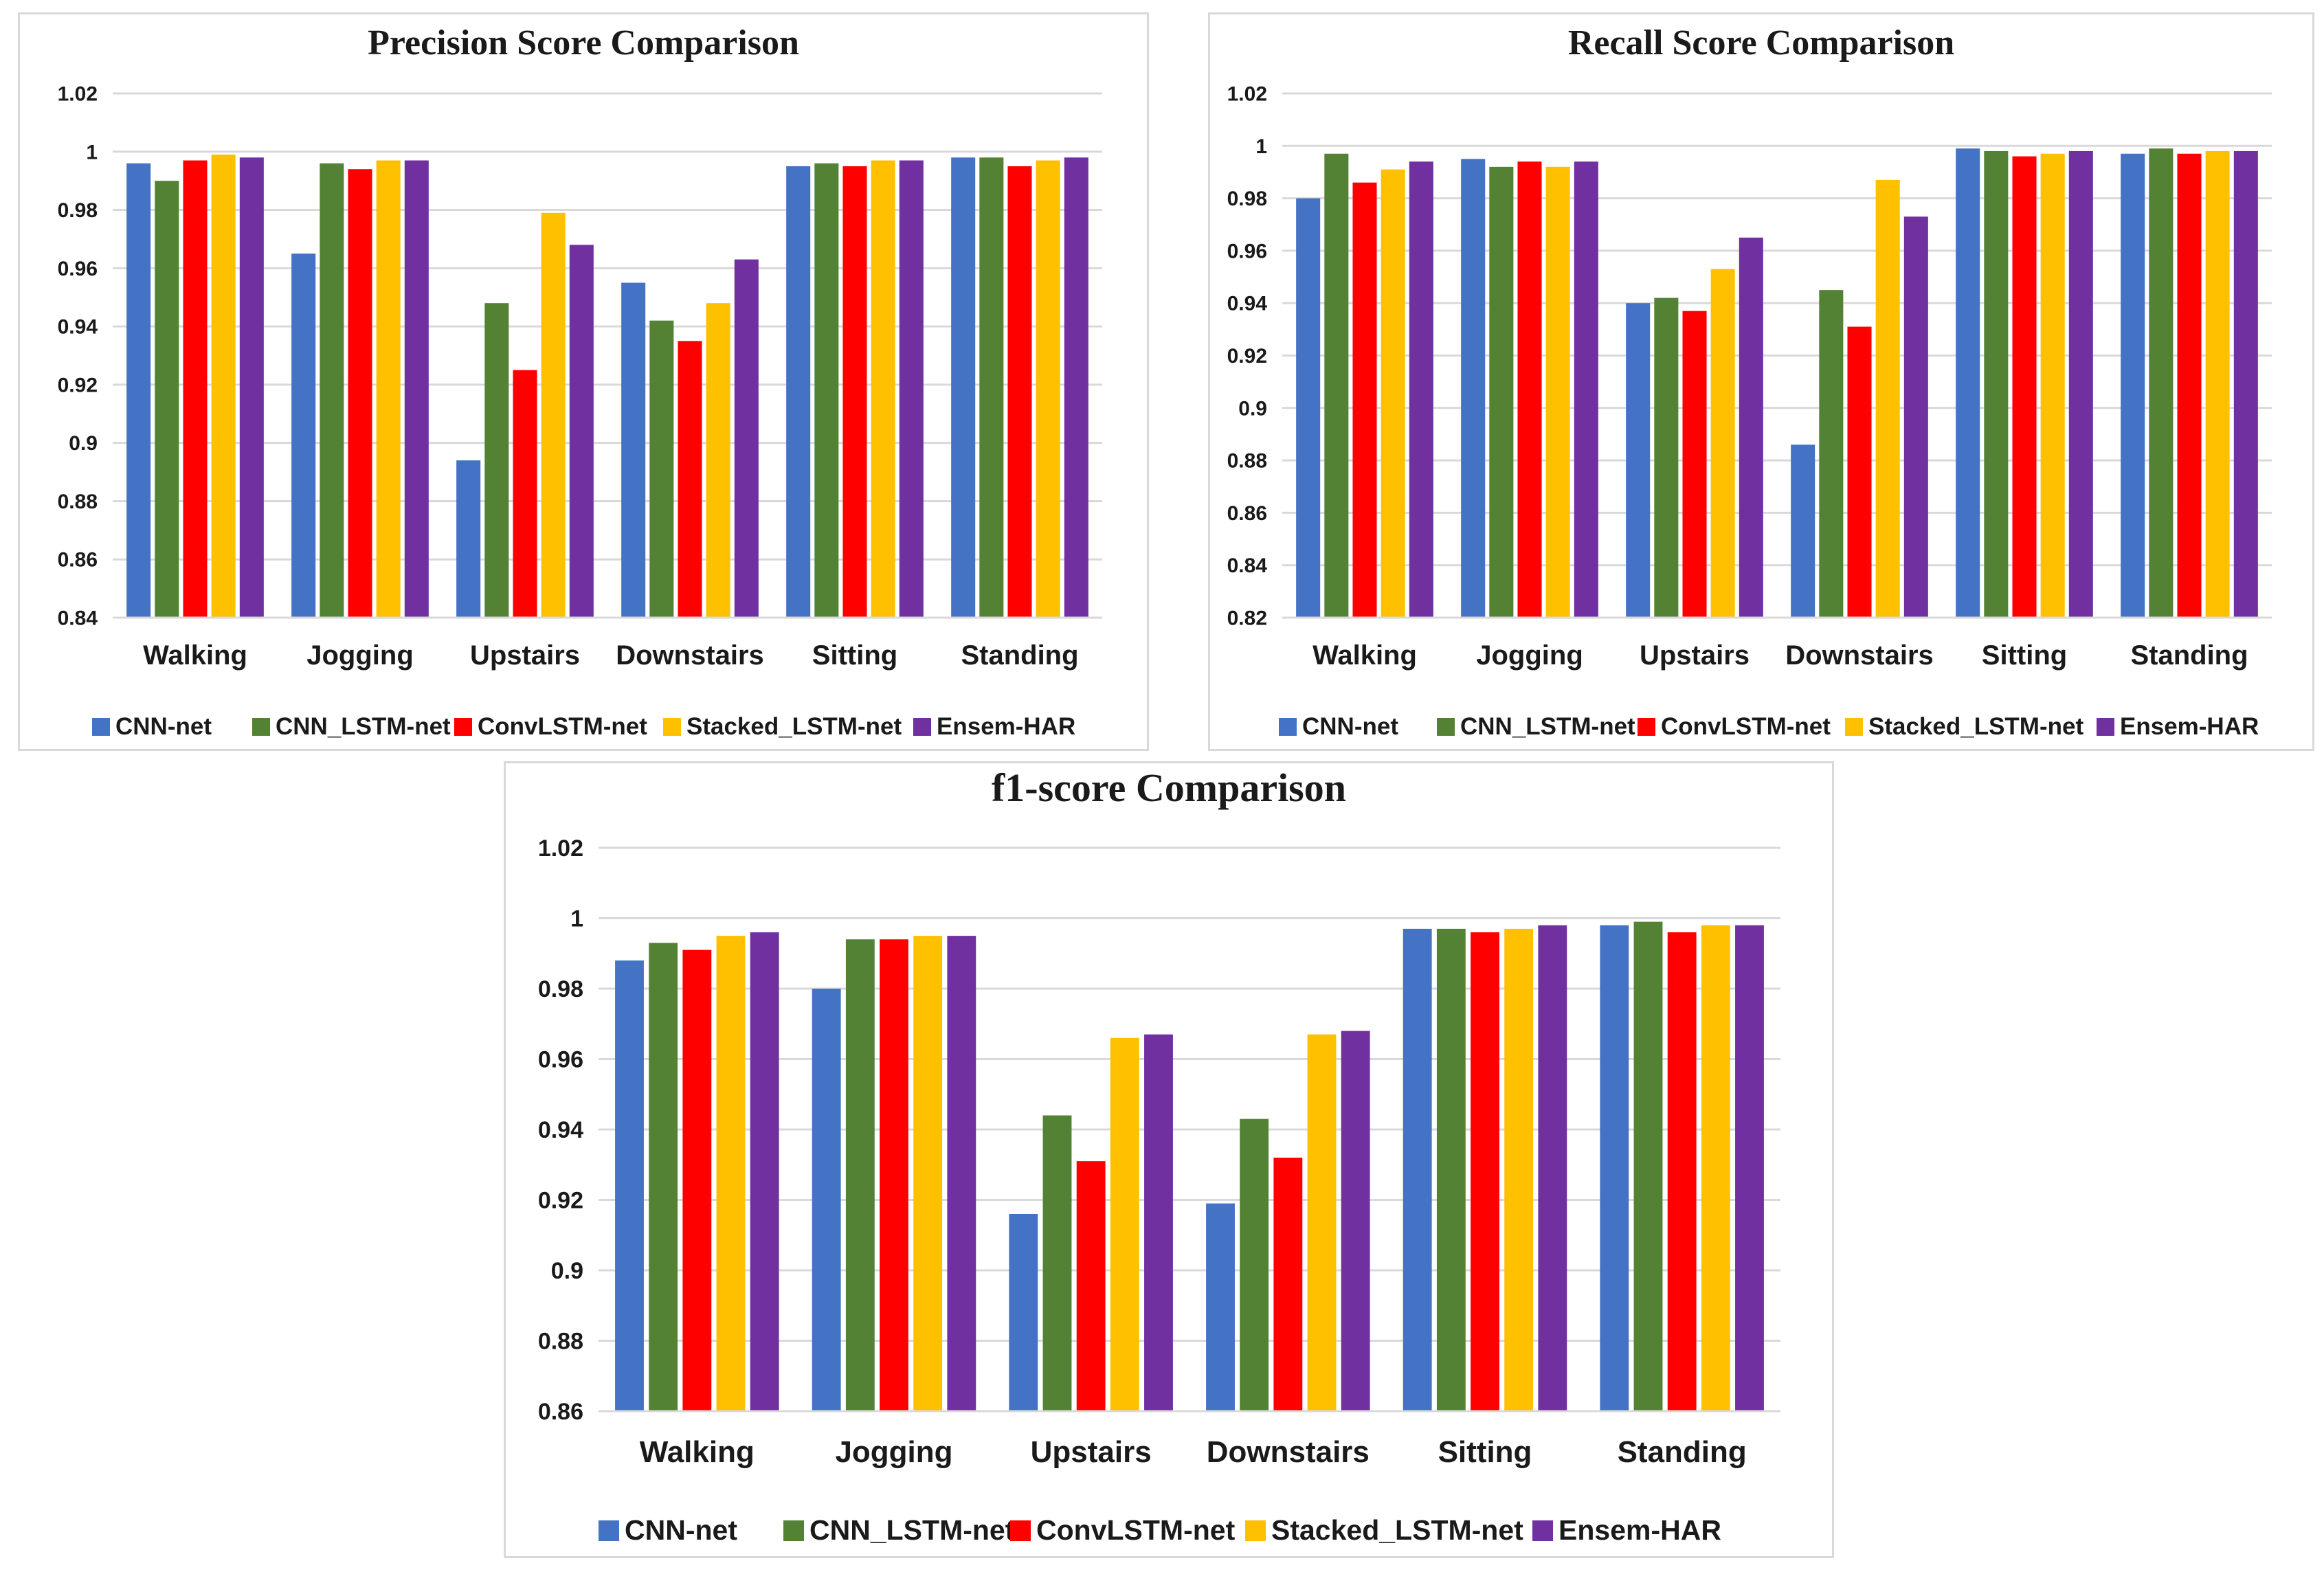  What do you see at coordinates (1529, 389) in the screenshot?
I see `recall-bar-convlstm-net-jogging` at bounding box center [1529, 389].